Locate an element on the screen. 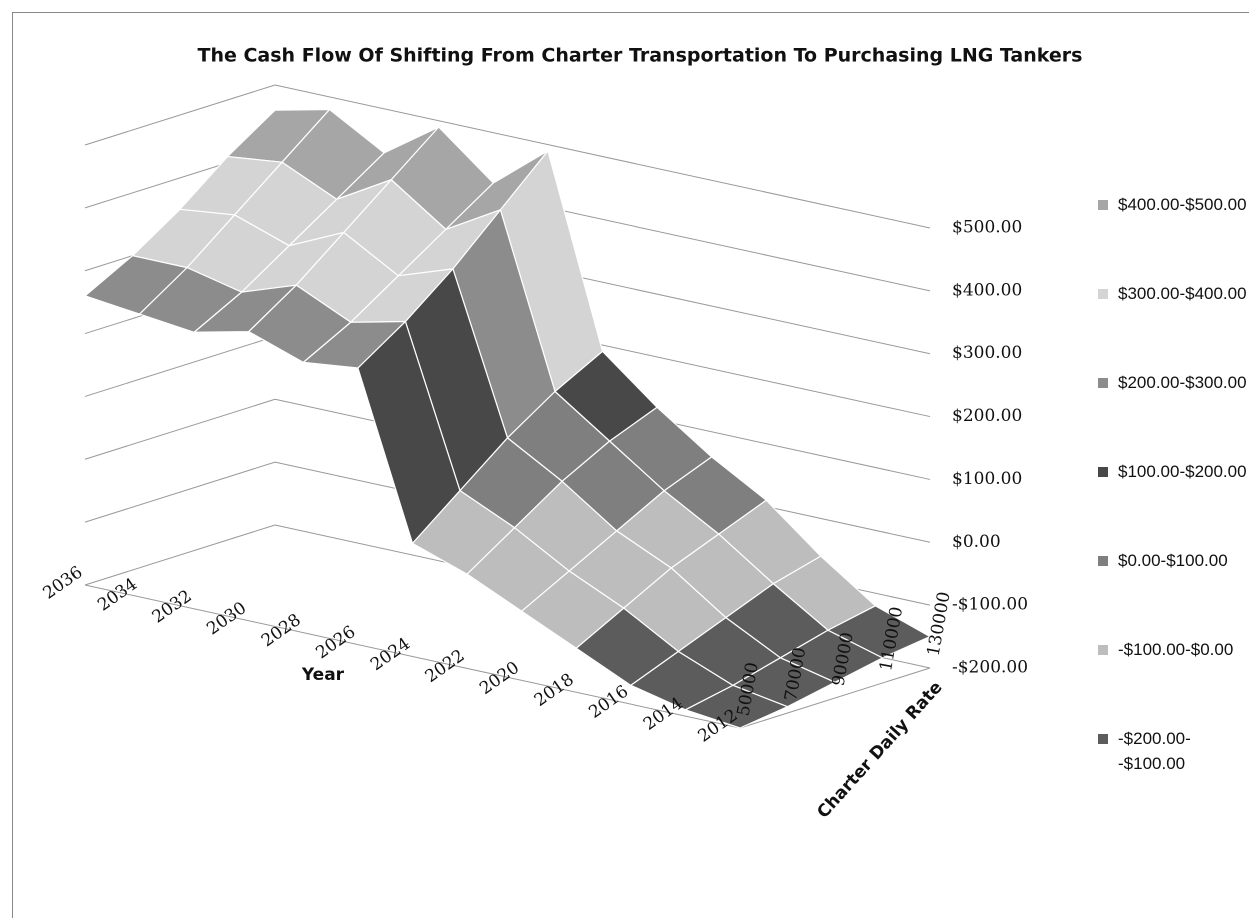  legend-item: $200.00-$300.00 is located at coordinates (1170, 414).